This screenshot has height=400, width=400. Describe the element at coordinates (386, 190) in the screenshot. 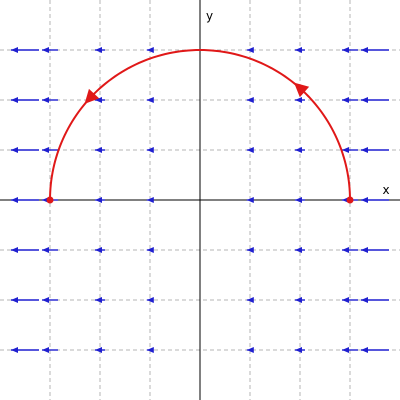

I see `x-axis-label: x` at that location.